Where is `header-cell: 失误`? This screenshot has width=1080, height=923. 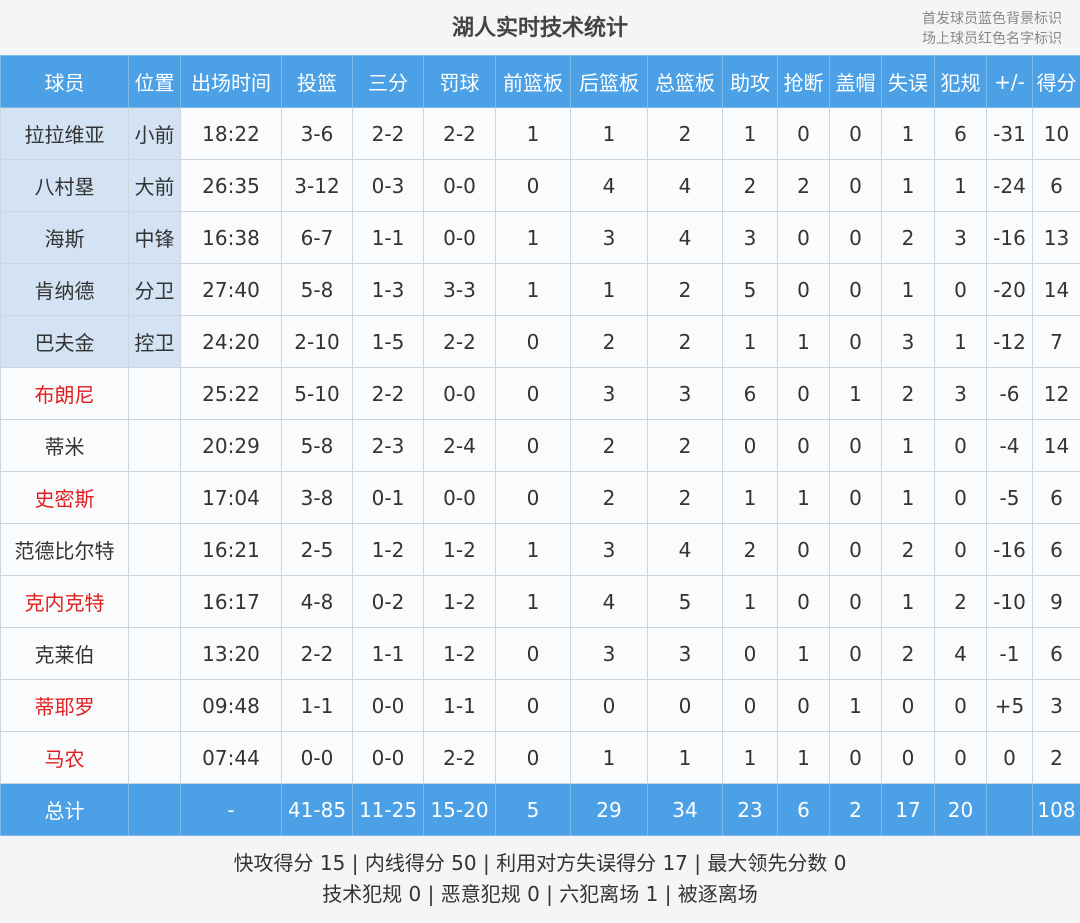 header-cell: 失误 is located at coordinates (908, 81).